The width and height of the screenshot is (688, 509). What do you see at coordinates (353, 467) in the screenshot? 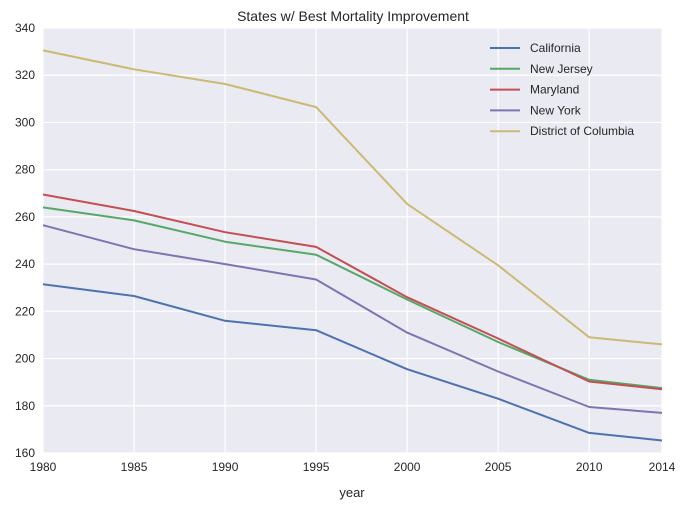
I see `x-axis: 1980 1985 1990 1995 2000 2005 2010 2014` at bounding box center [353, 467].